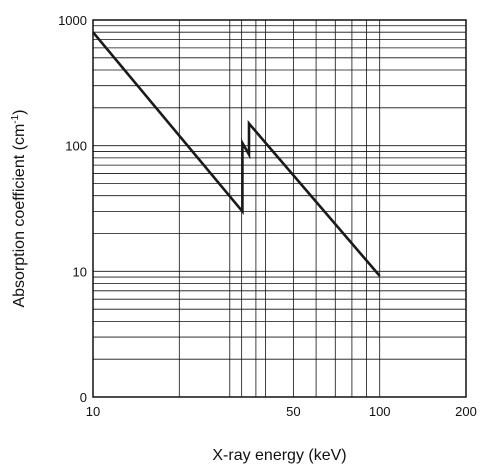  What do you see at coordinates (72, 20) in the screenshot?
I see `y-tick-label: 1000` at bounding box center [72, 20].